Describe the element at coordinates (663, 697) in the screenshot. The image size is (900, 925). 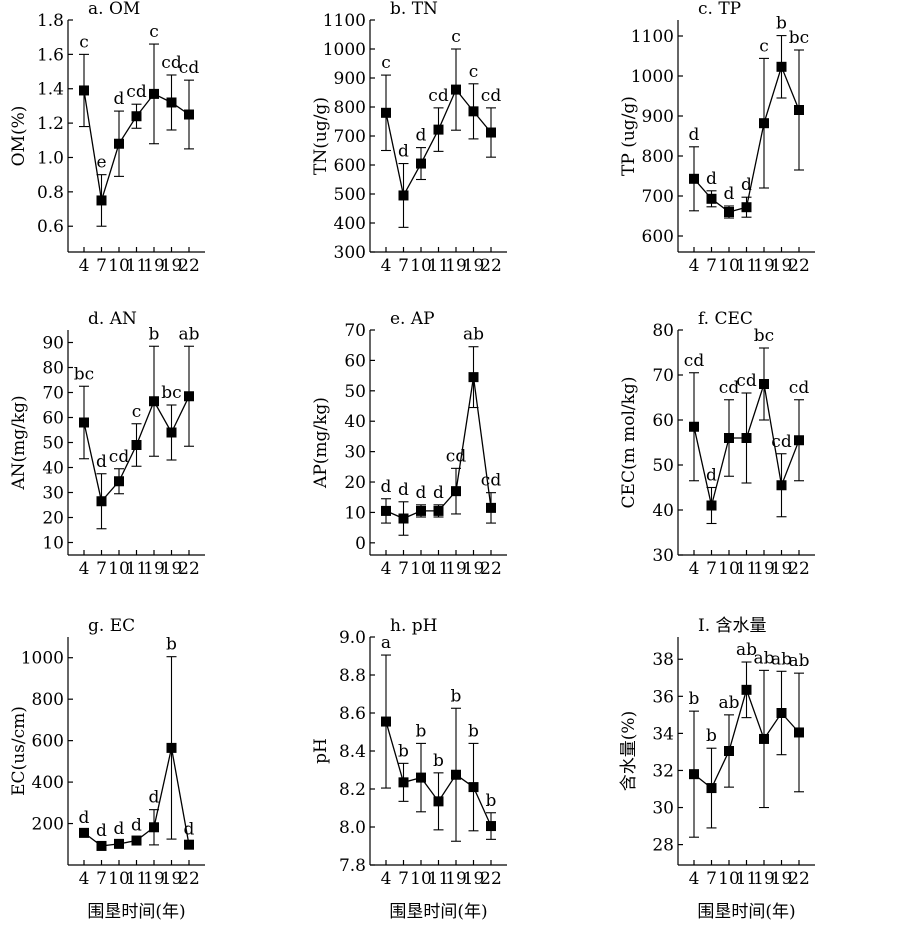
I see `y-tick-label: 36` at that location.